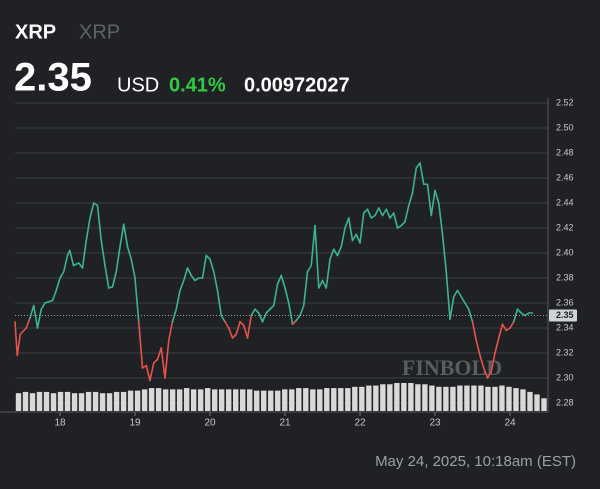  Describe the element at coordinates (210, 423) in the screenshot. I see `x-tick-label: 20` at that location.